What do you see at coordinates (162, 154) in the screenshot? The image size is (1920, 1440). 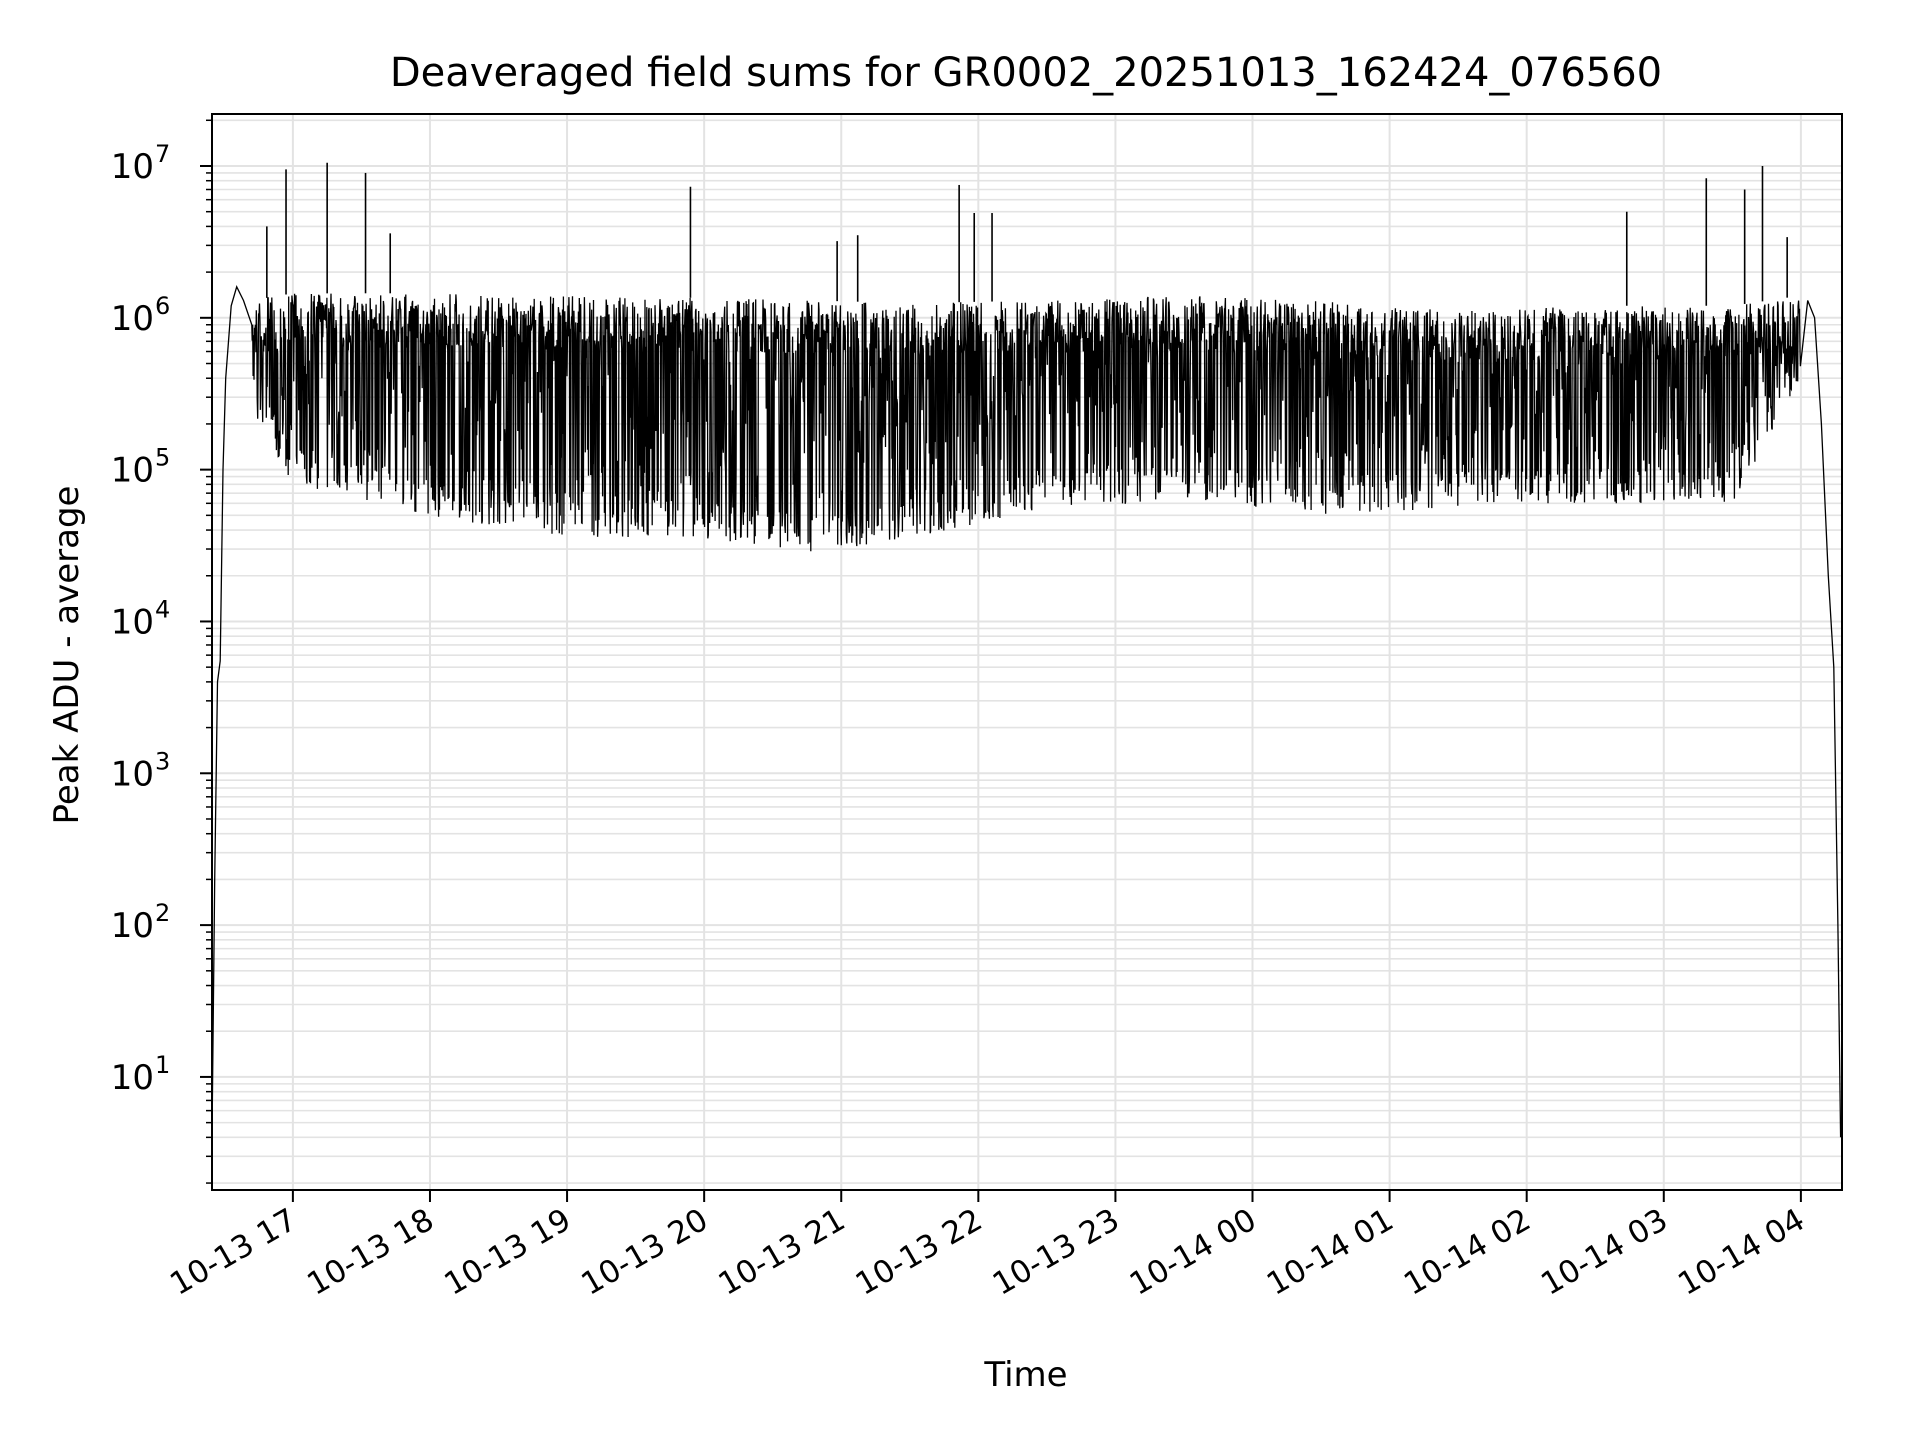 I see `y-tick-exponent: 7` at bounding box center [162, 154].